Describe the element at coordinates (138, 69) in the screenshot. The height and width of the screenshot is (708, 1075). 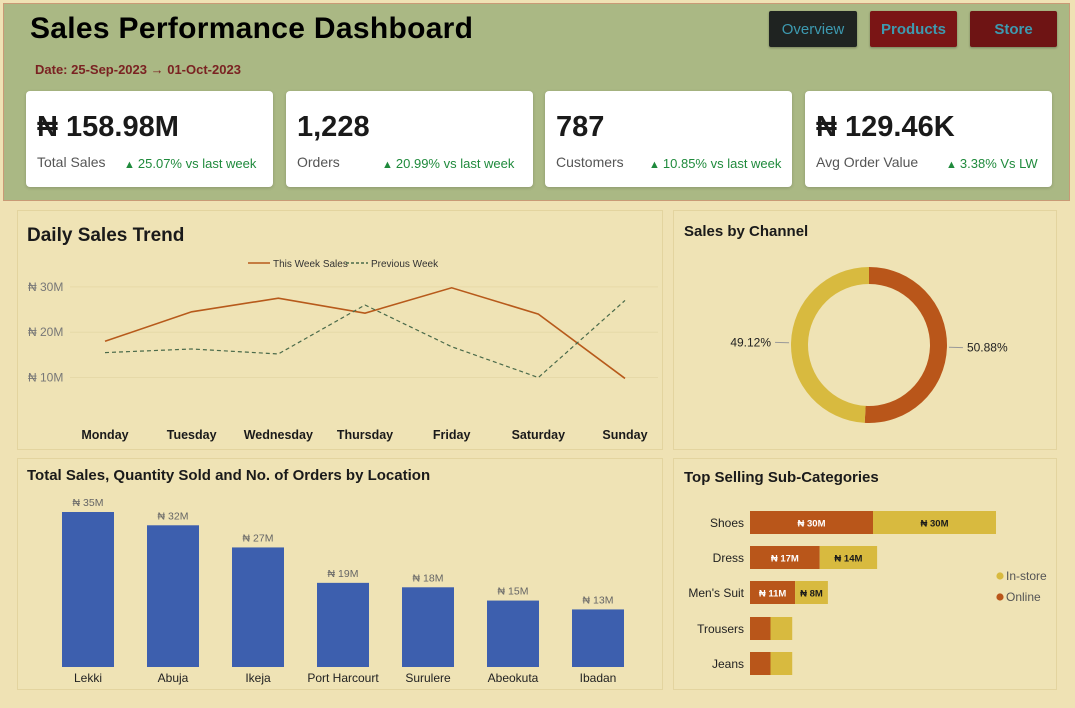
I see `date-range: Date: 25-Sep-2023 → 01-Oct-2023` at that location.